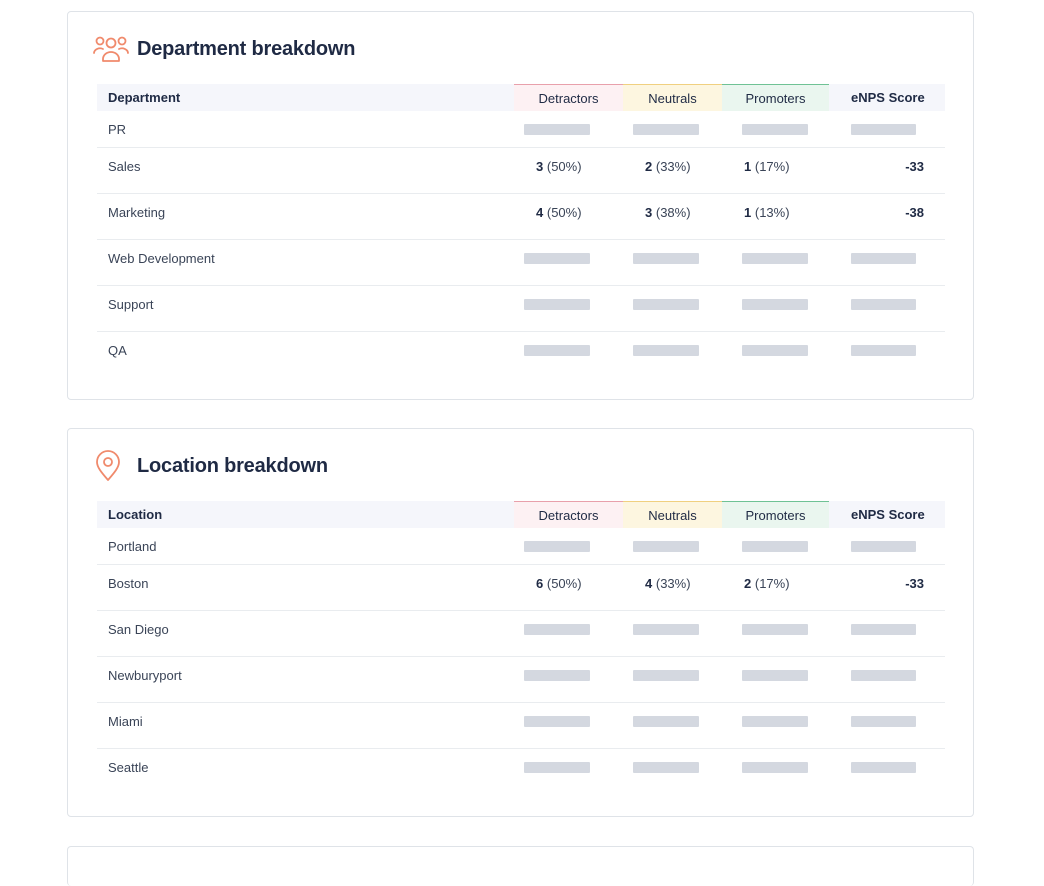  I want to click on detractors-count: 4, so click(540, 212).